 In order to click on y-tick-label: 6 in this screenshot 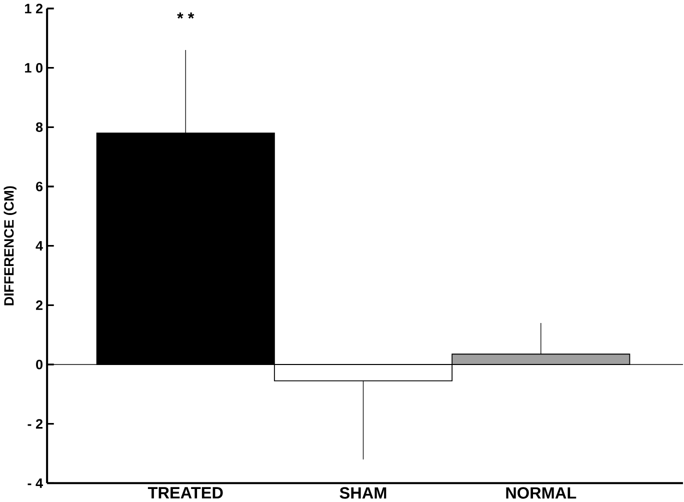, I will do `click(39, 186)`.